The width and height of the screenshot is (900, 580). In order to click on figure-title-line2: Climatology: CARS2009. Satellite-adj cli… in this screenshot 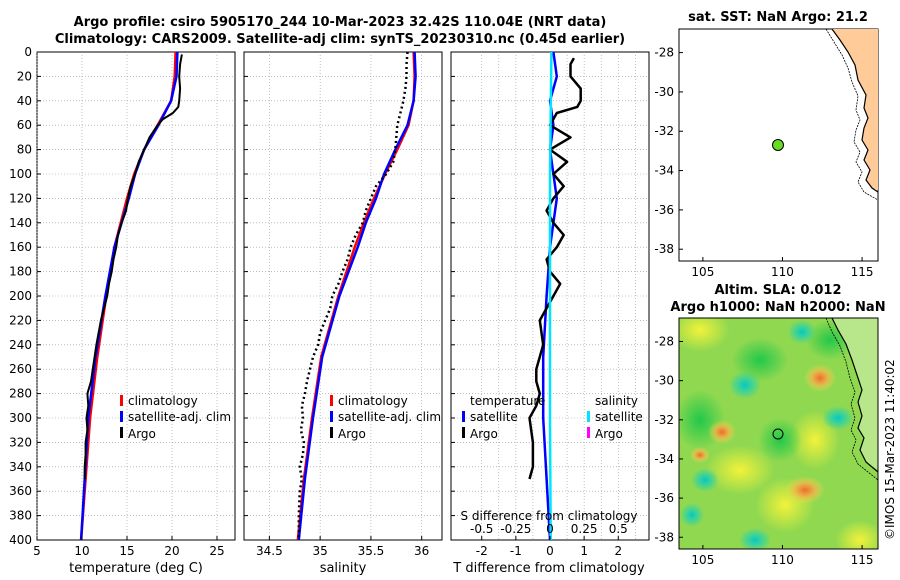, I will do `click(340, 39)`.